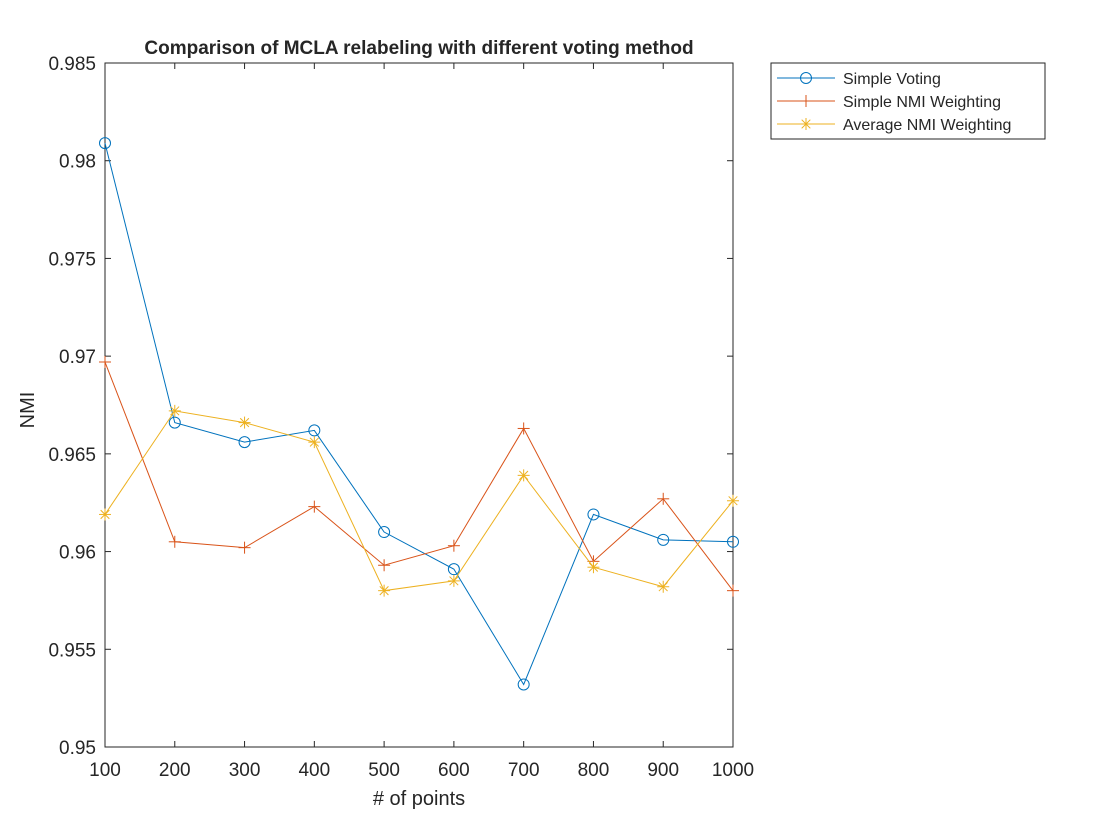 This screenshot has width=1120, height=840. I want to click on x-tick-label: 200, so click(175, 770).